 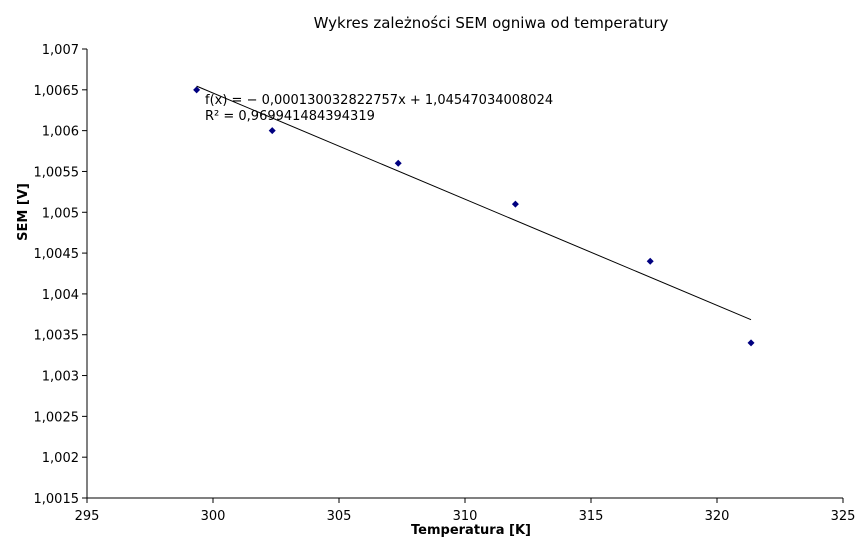 What do you see at coordinates (57, 336) in the screenshot?
I see `y-tick-label: 1,0035` at bounding box center [57, 336].